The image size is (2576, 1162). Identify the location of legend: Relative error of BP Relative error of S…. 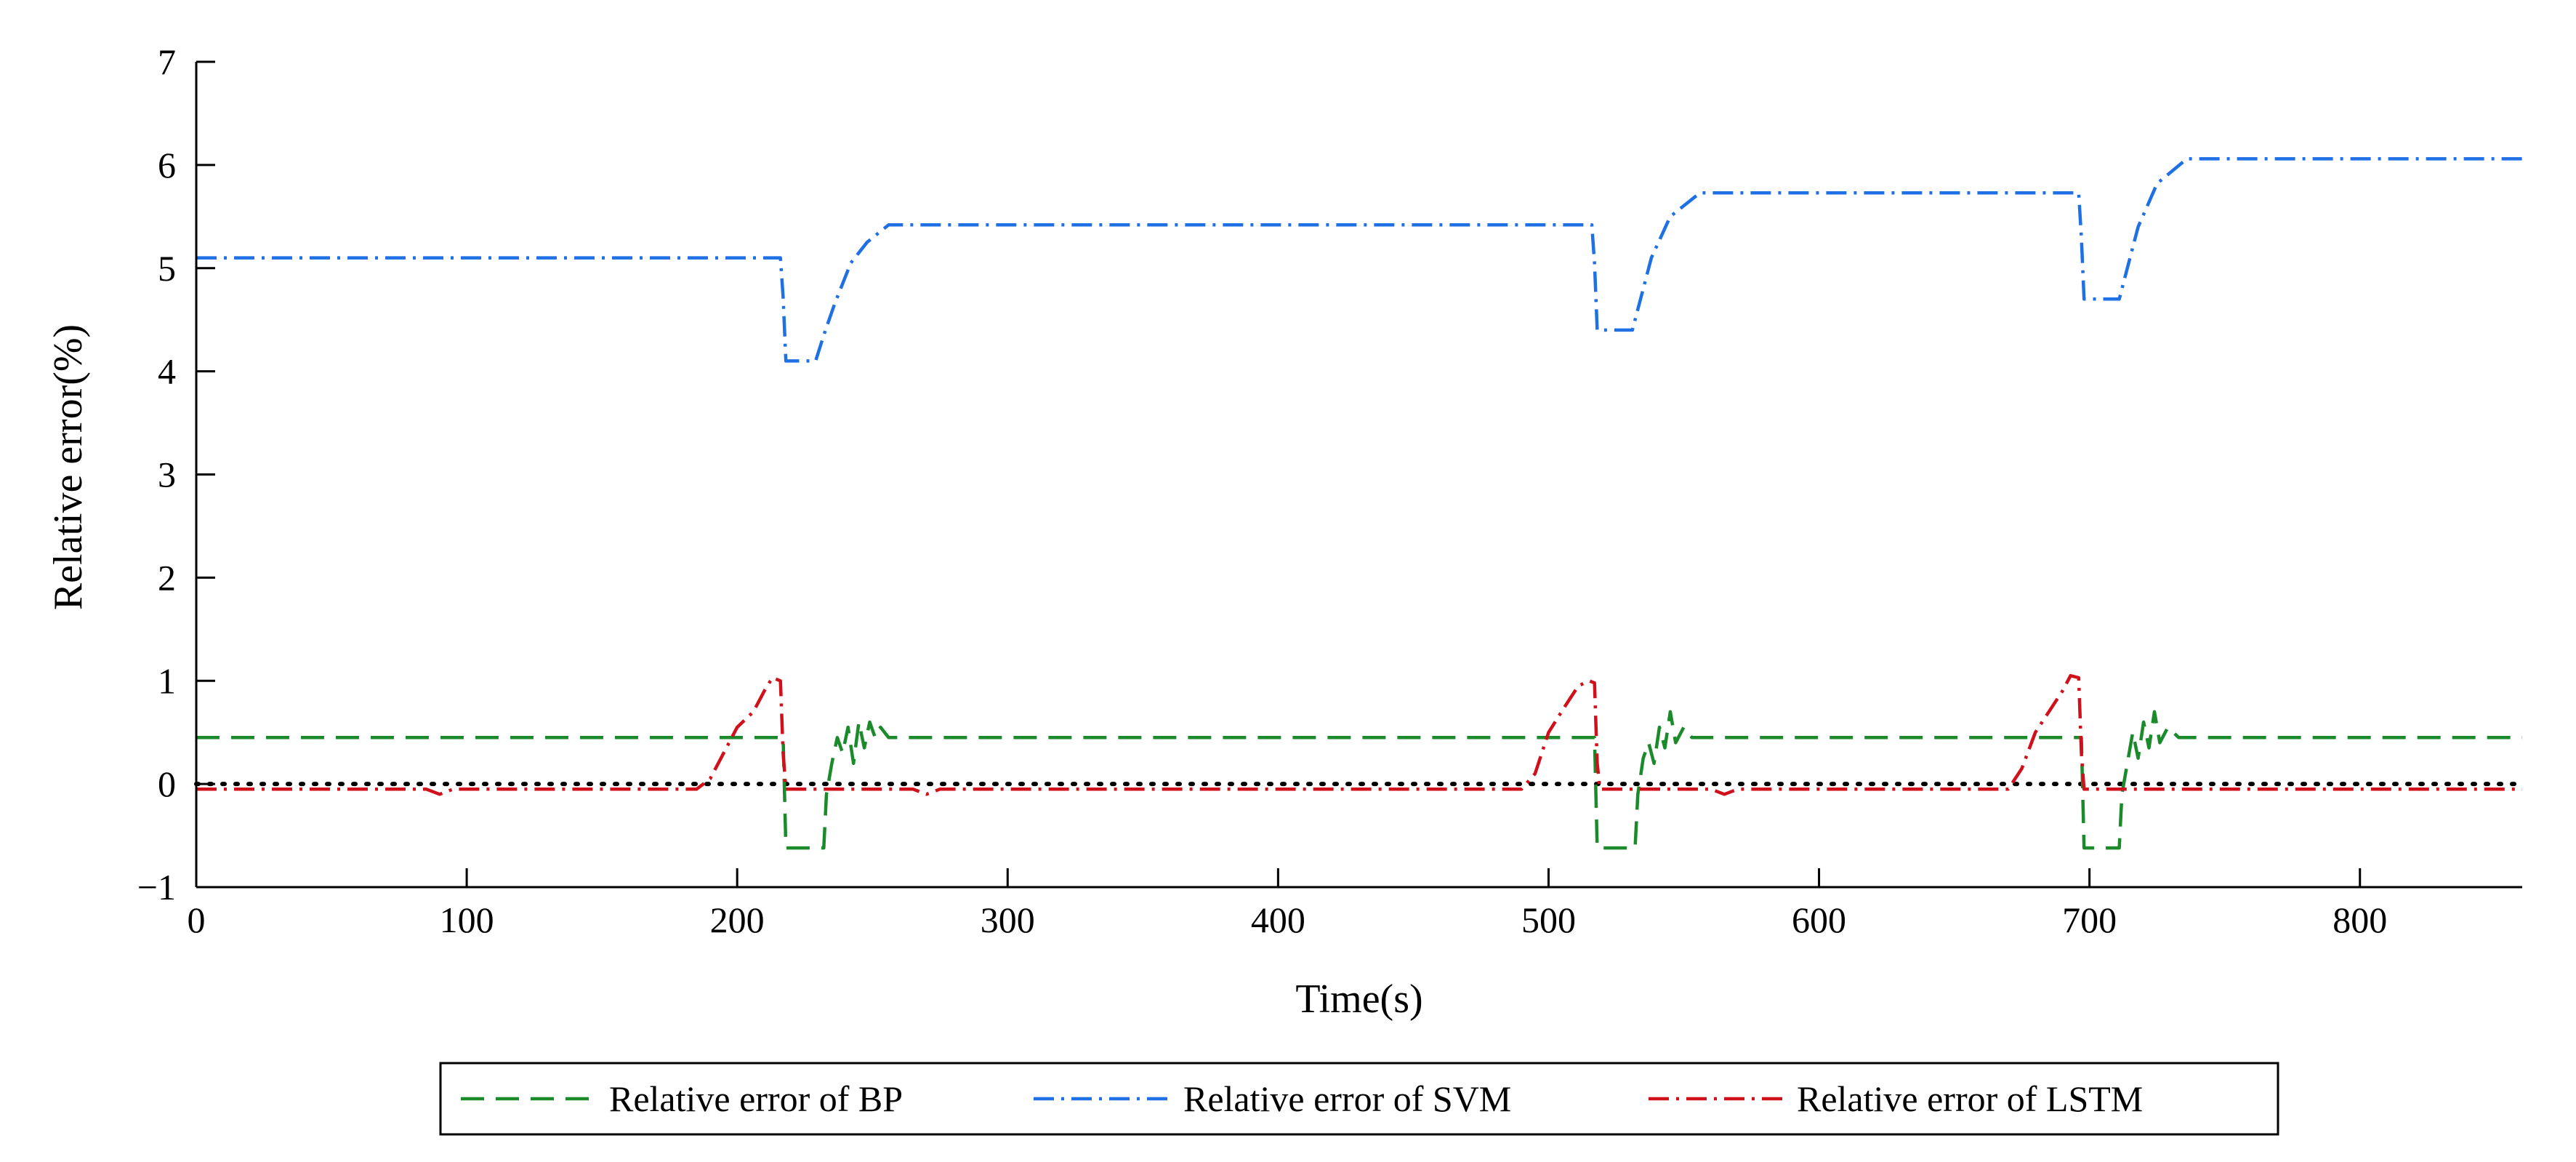
(1359, 1099).